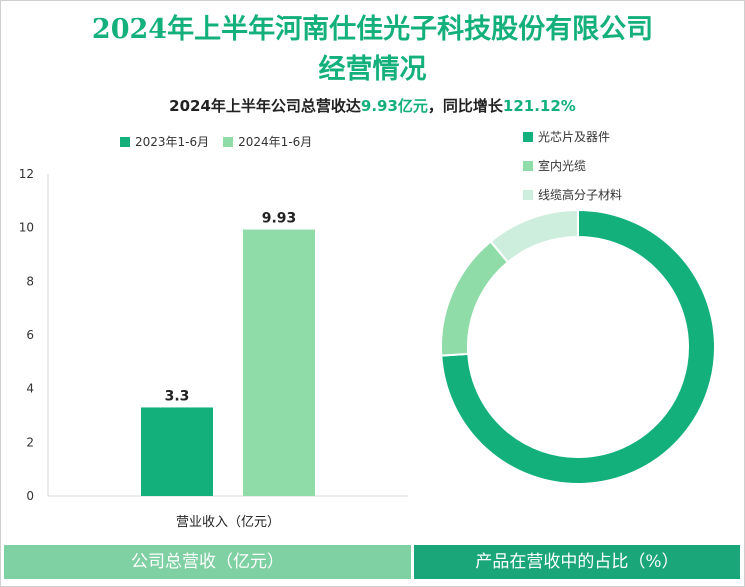  What do you see at coordinates (172, 142) in the screenshot?
I see `legend-label-2023: 2023年1-6月` at bounding box center [172, 142].